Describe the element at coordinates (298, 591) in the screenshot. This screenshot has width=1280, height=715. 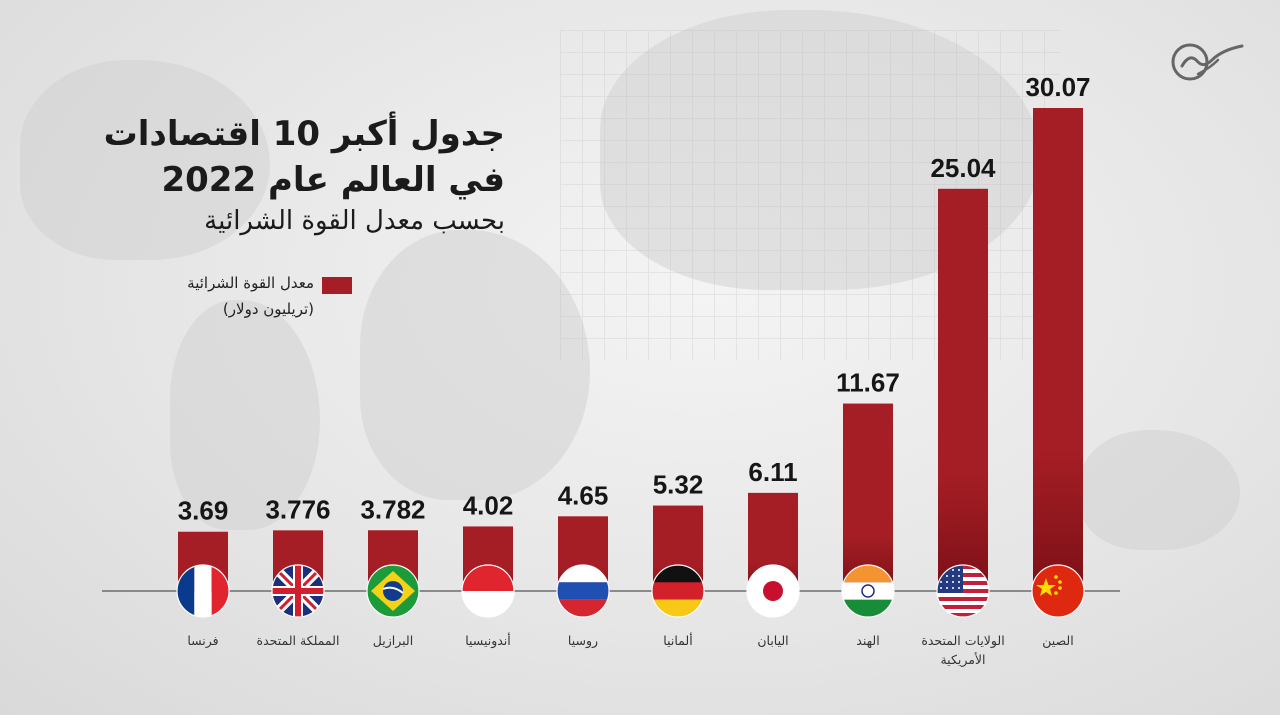
I see `united-kingdom-flag-icon` at that location.